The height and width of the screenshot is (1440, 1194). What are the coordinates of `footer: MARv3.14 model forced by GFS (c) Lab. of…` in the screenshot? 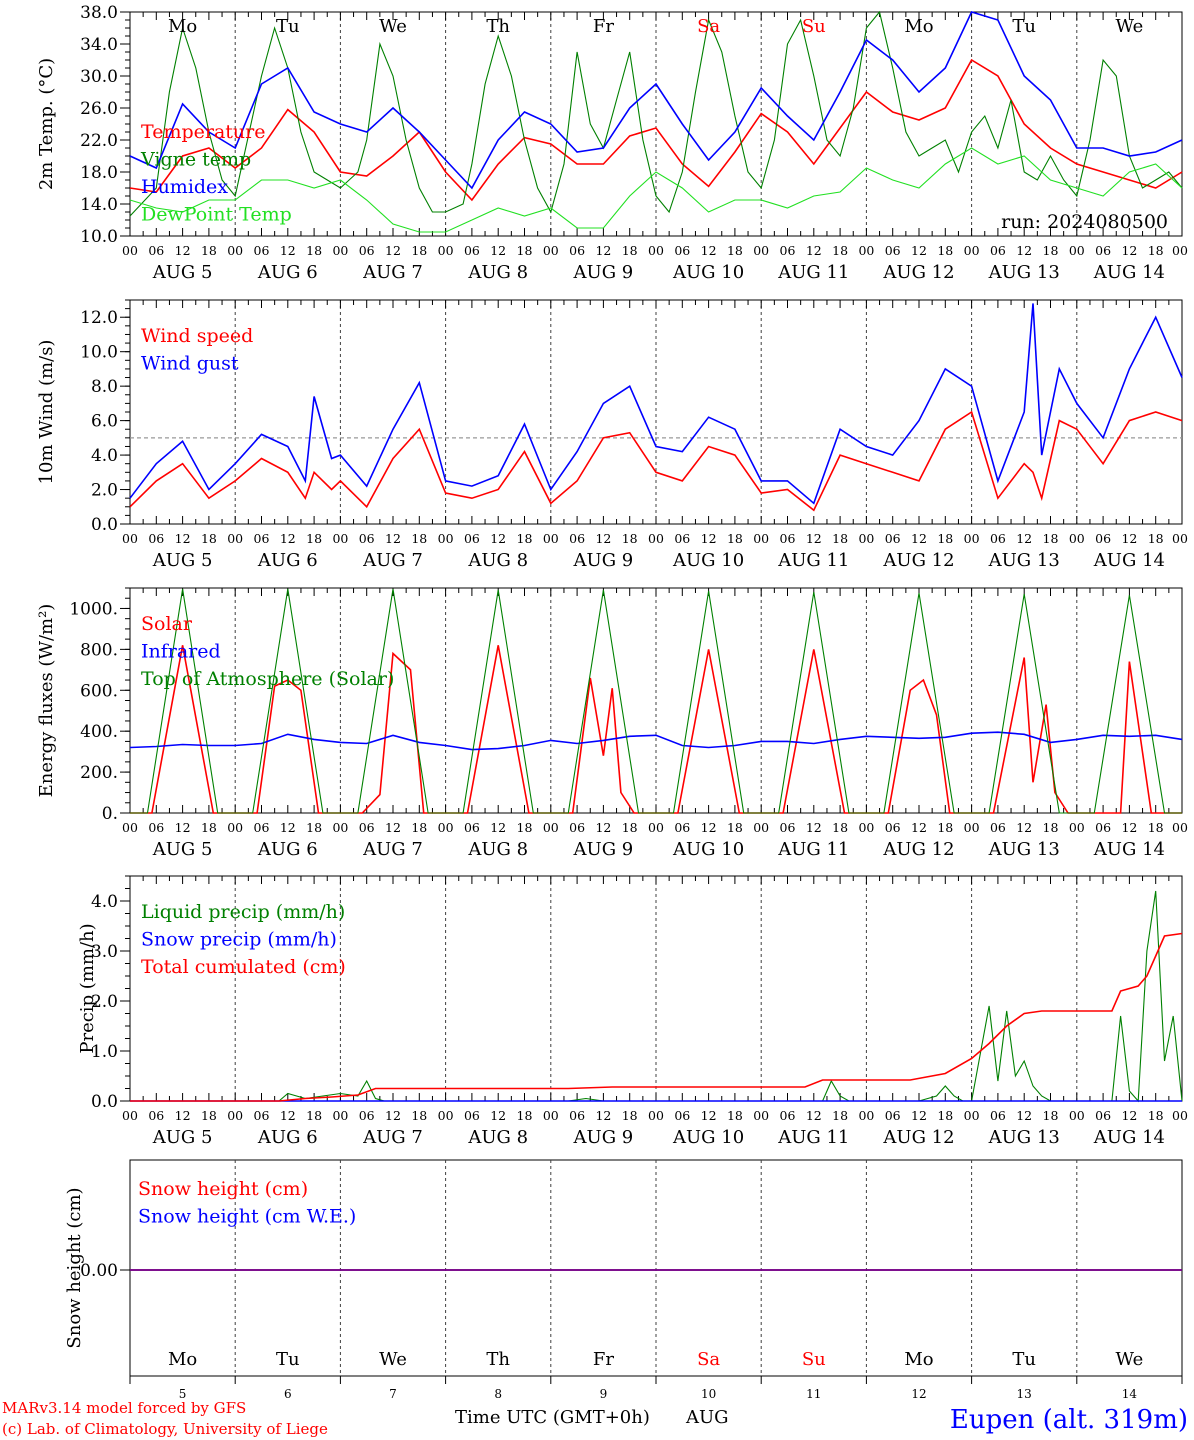 It's located at (595, 1418).